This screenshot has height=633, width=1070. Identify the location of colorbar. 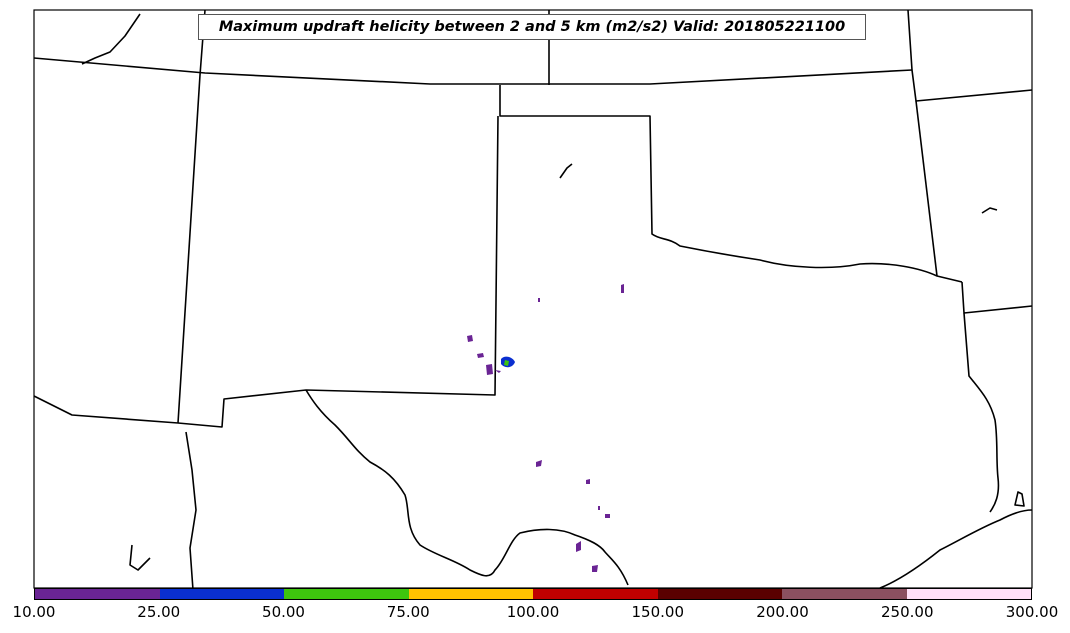
(533, 594).